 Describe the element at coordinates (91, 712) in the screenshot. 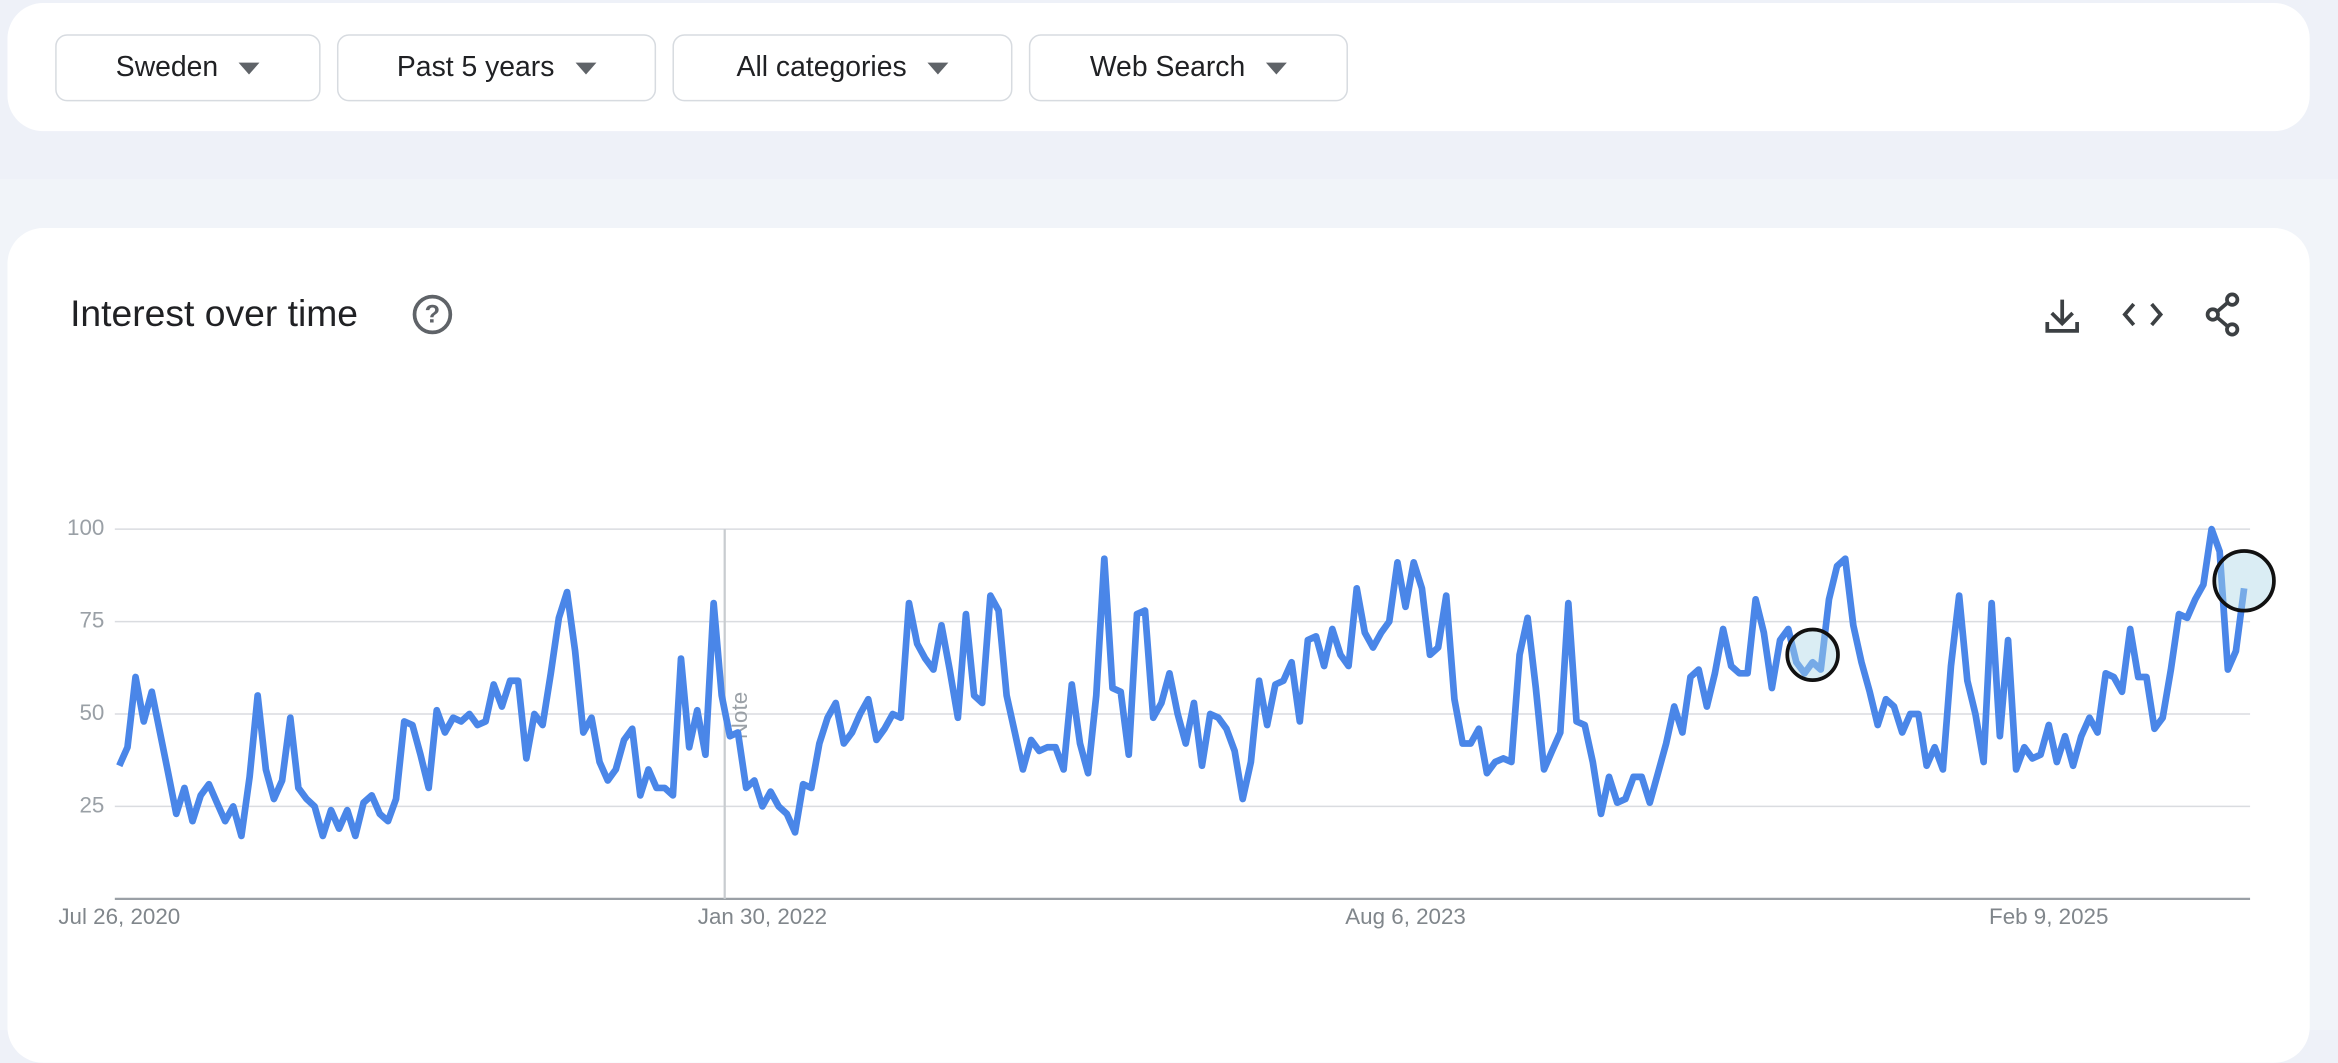

I see `y-tick-label: 50` at that location.